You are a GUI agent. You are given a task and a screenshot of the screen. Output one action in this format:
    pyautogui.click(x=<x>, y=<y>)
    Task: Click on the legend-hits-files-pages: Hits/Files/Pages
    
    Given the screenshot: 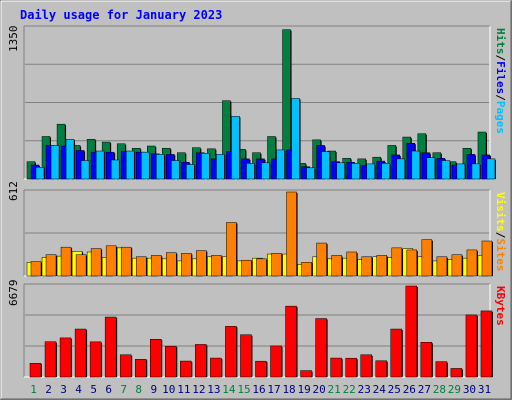 What is the action you would take?
    pyautogui.click(x=500, y=81)
    